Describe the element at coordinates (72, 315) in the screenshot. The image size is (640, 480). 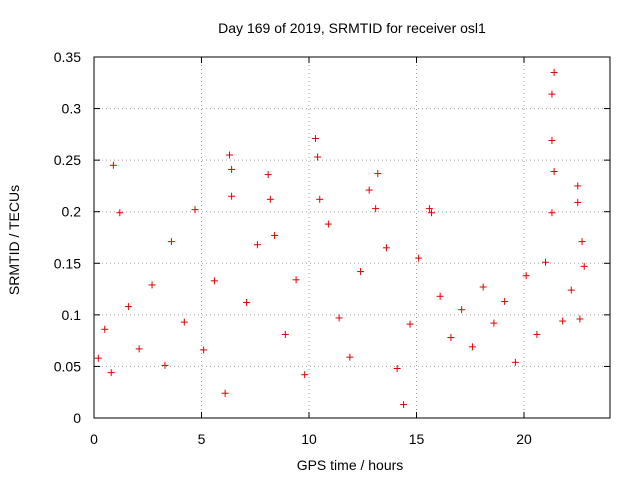
I see `y-tick-label: 0.1` at that location.